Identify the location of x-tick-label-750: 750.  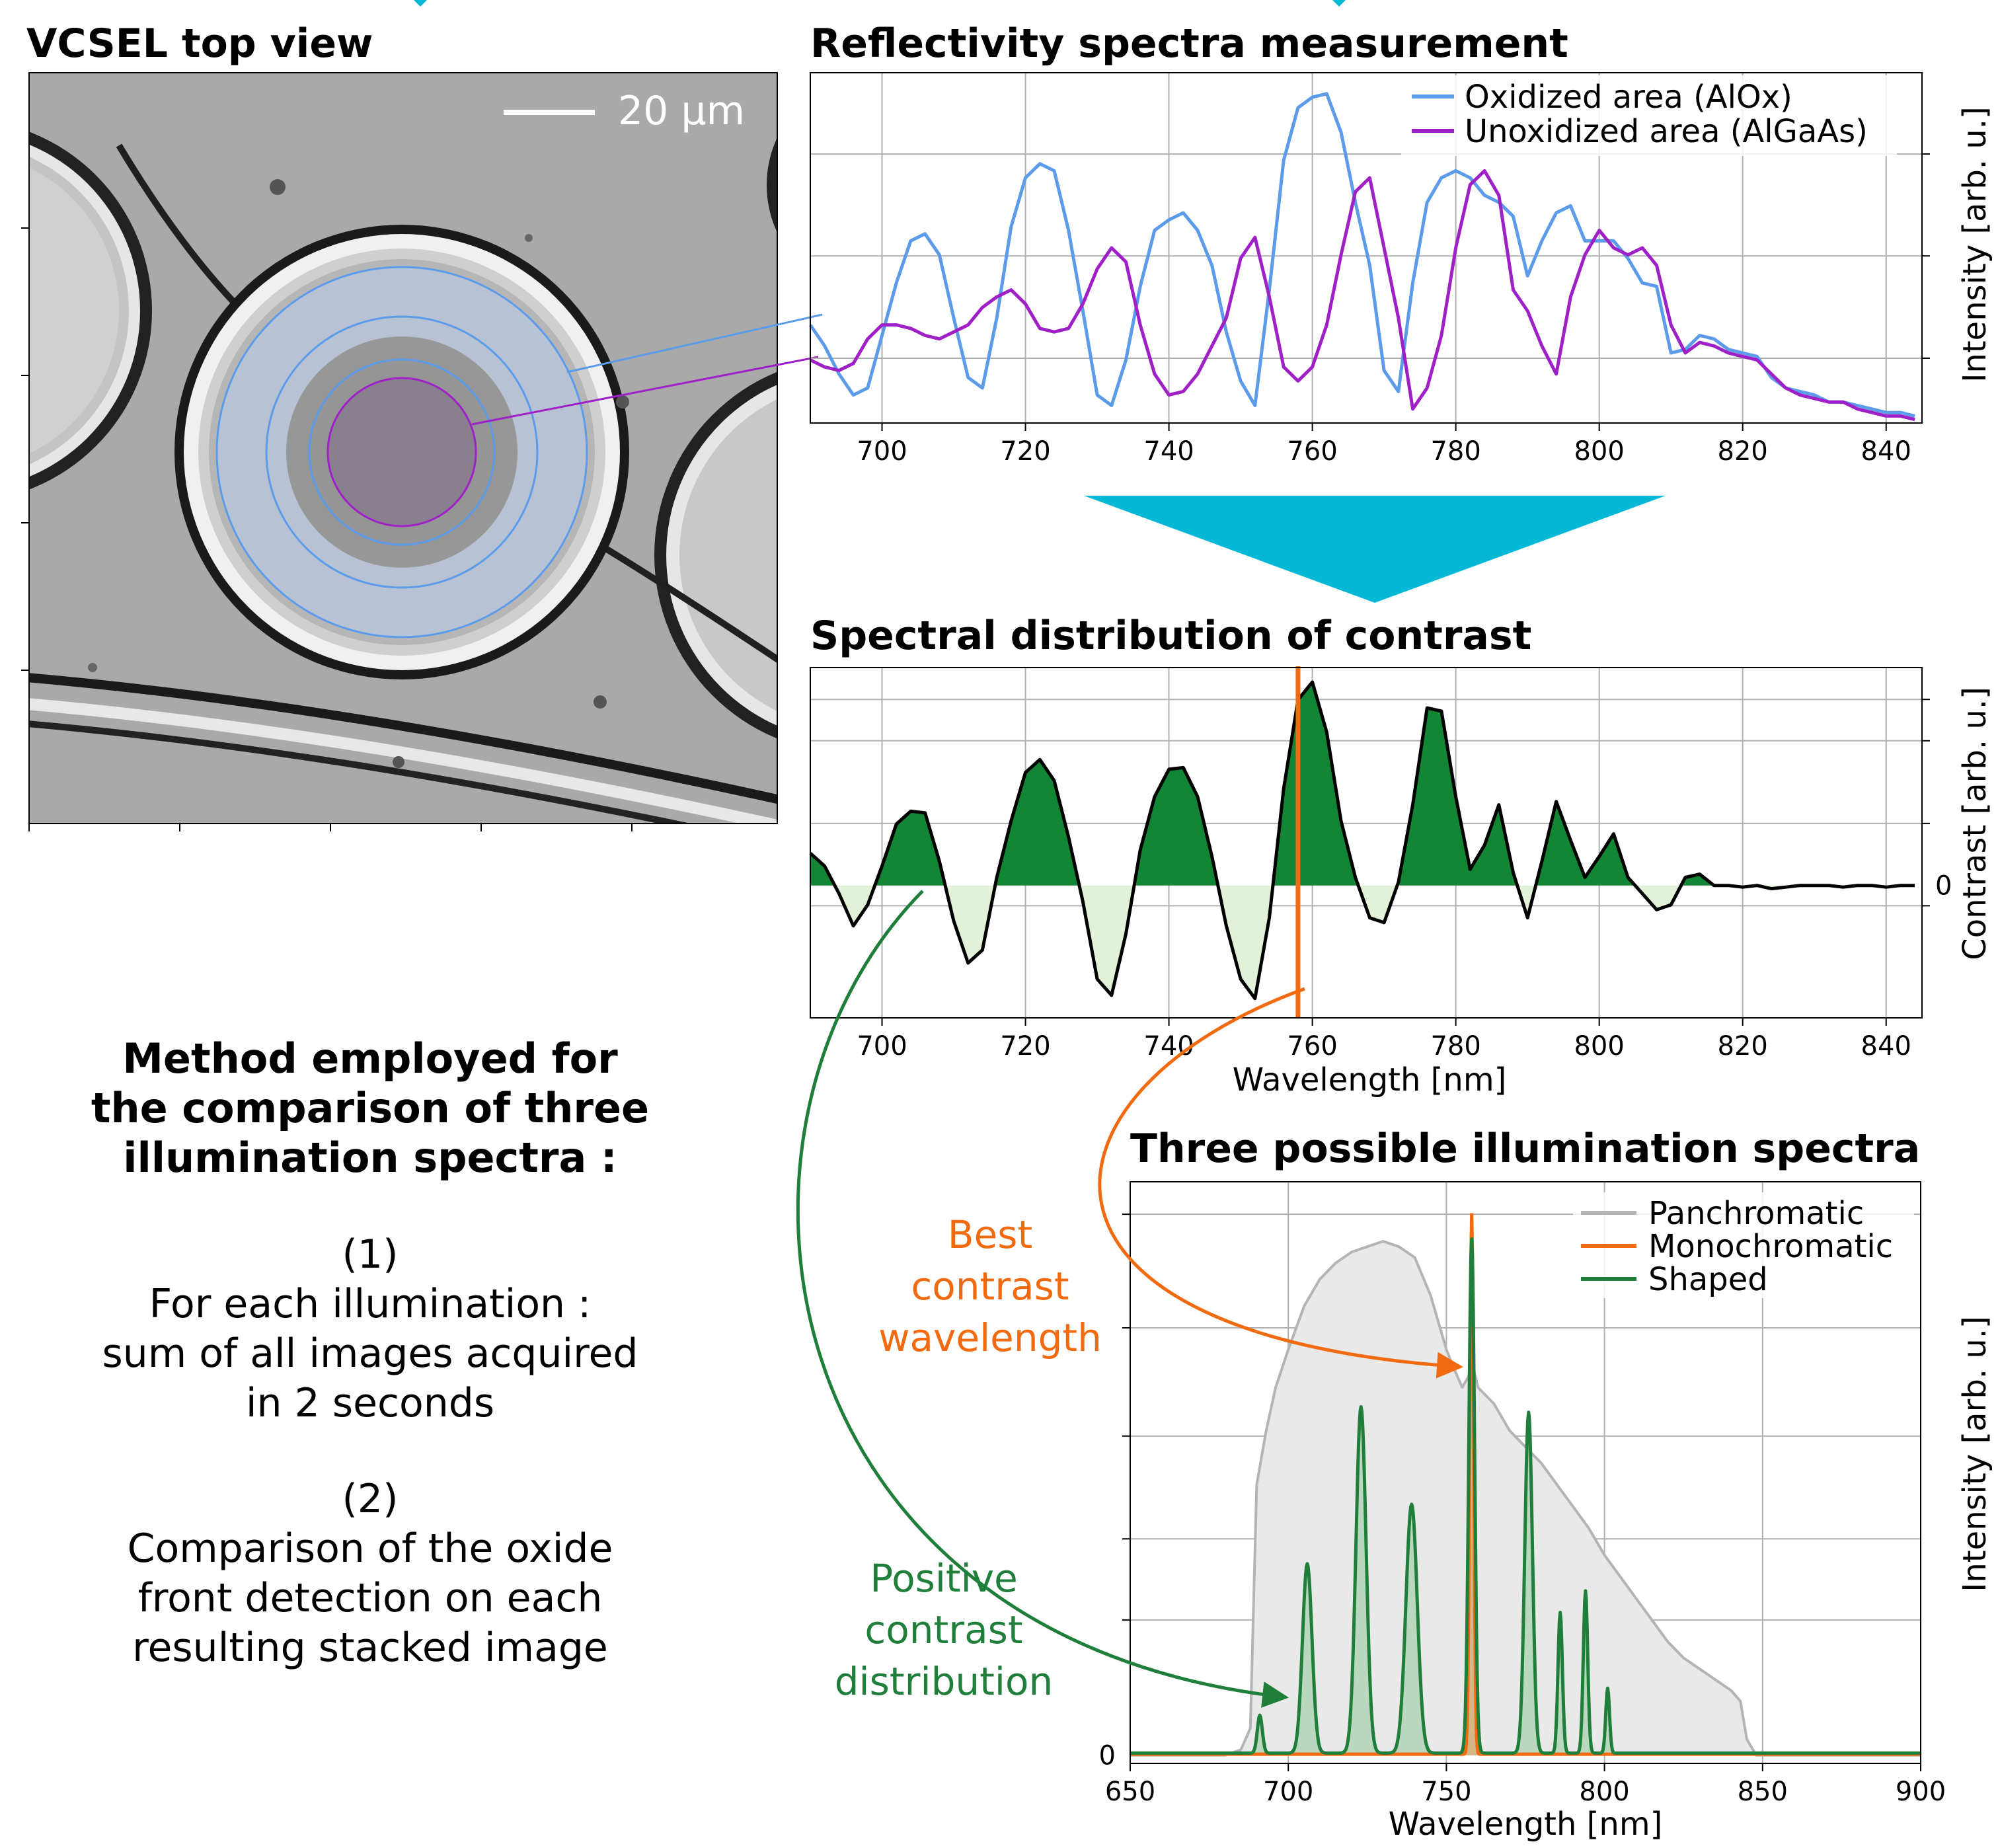
(1446, 1792).